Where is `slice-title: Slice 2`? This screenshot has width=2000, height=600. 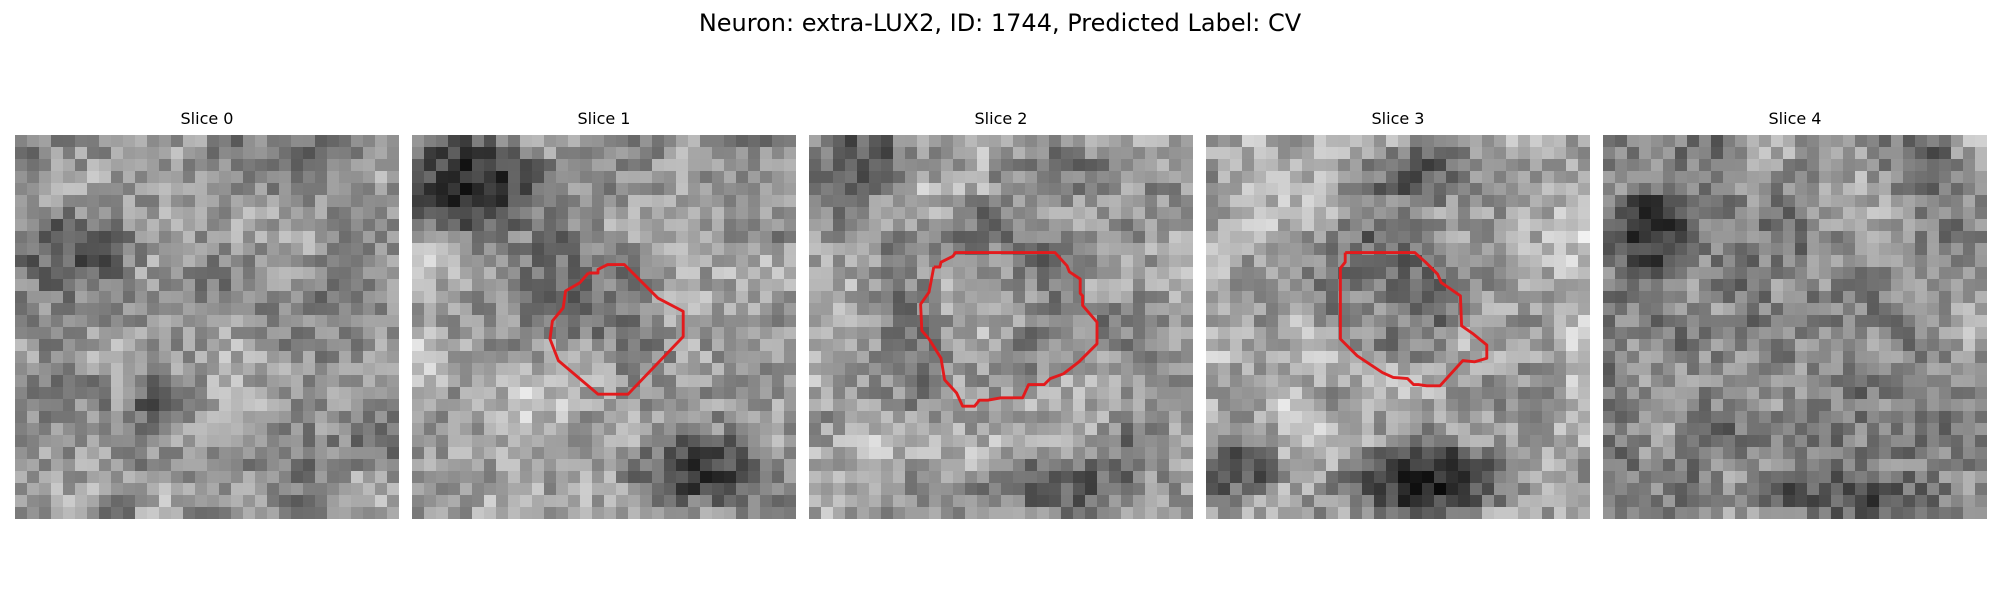 slice-title: Slice 2 is located at coordinates (1001, 118).